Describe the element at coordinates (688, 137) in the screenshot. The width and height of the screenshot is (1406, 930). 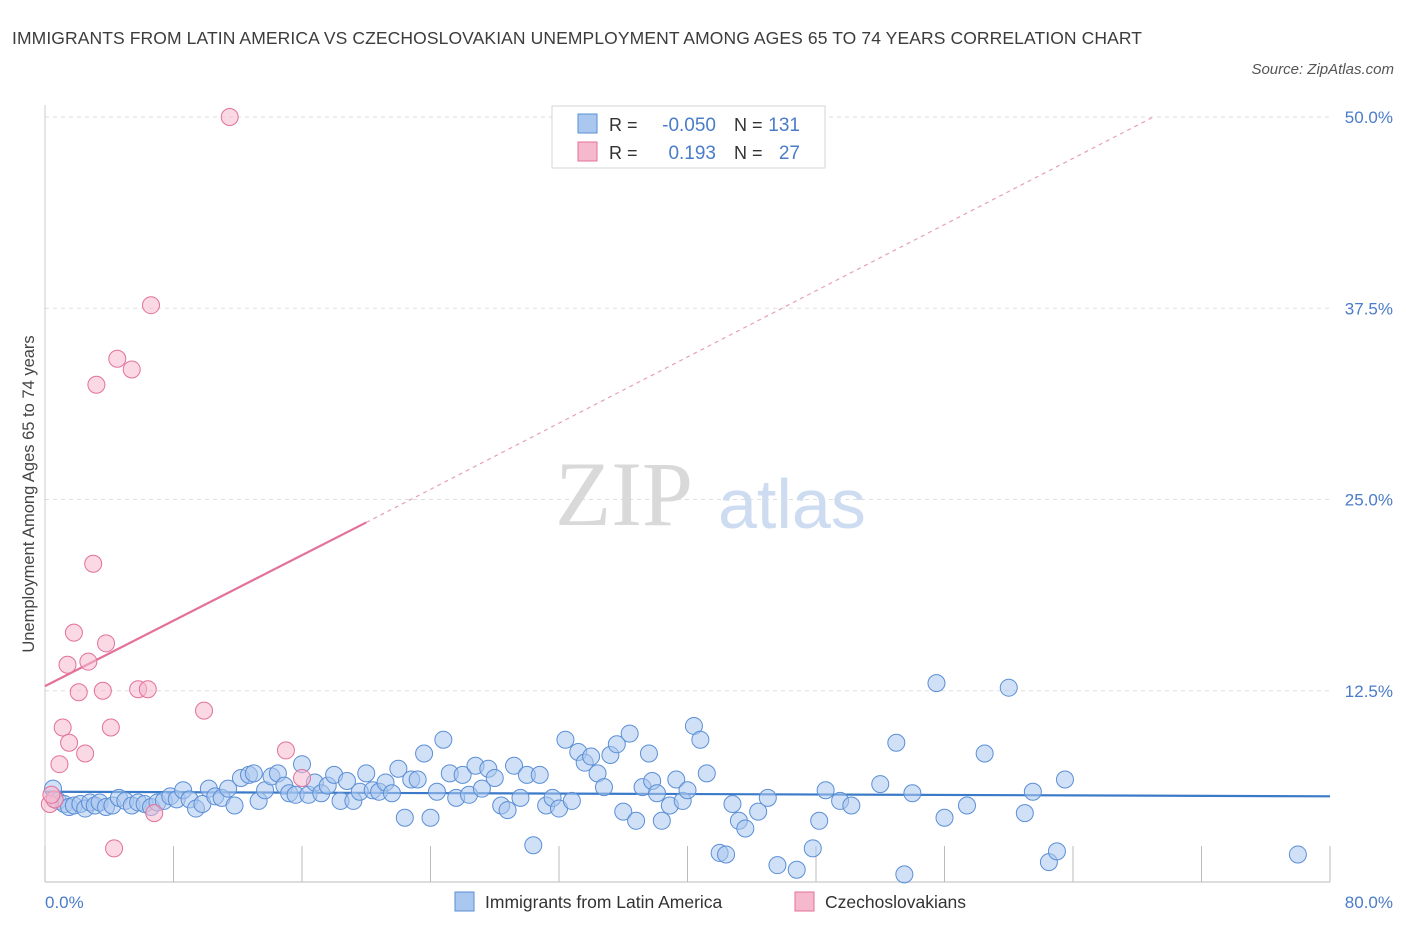
I see `stats-legend: R = -0.050 N = 131 R = 0.193 N = 27` at that location.